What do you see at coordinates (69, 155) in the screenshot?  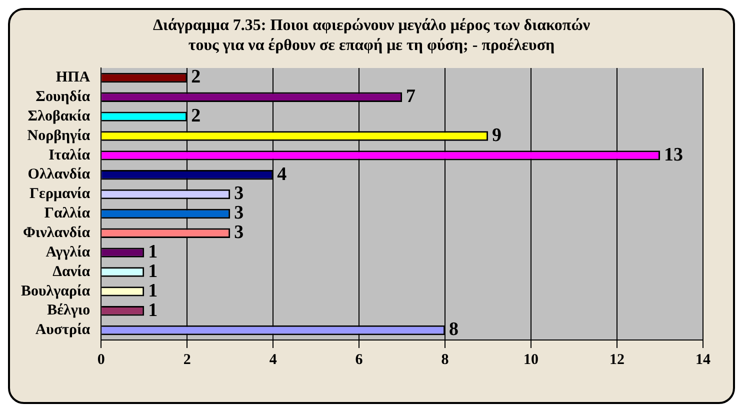 I see `y-tick-label: Ιταλία` at bounding box center [69, 155].